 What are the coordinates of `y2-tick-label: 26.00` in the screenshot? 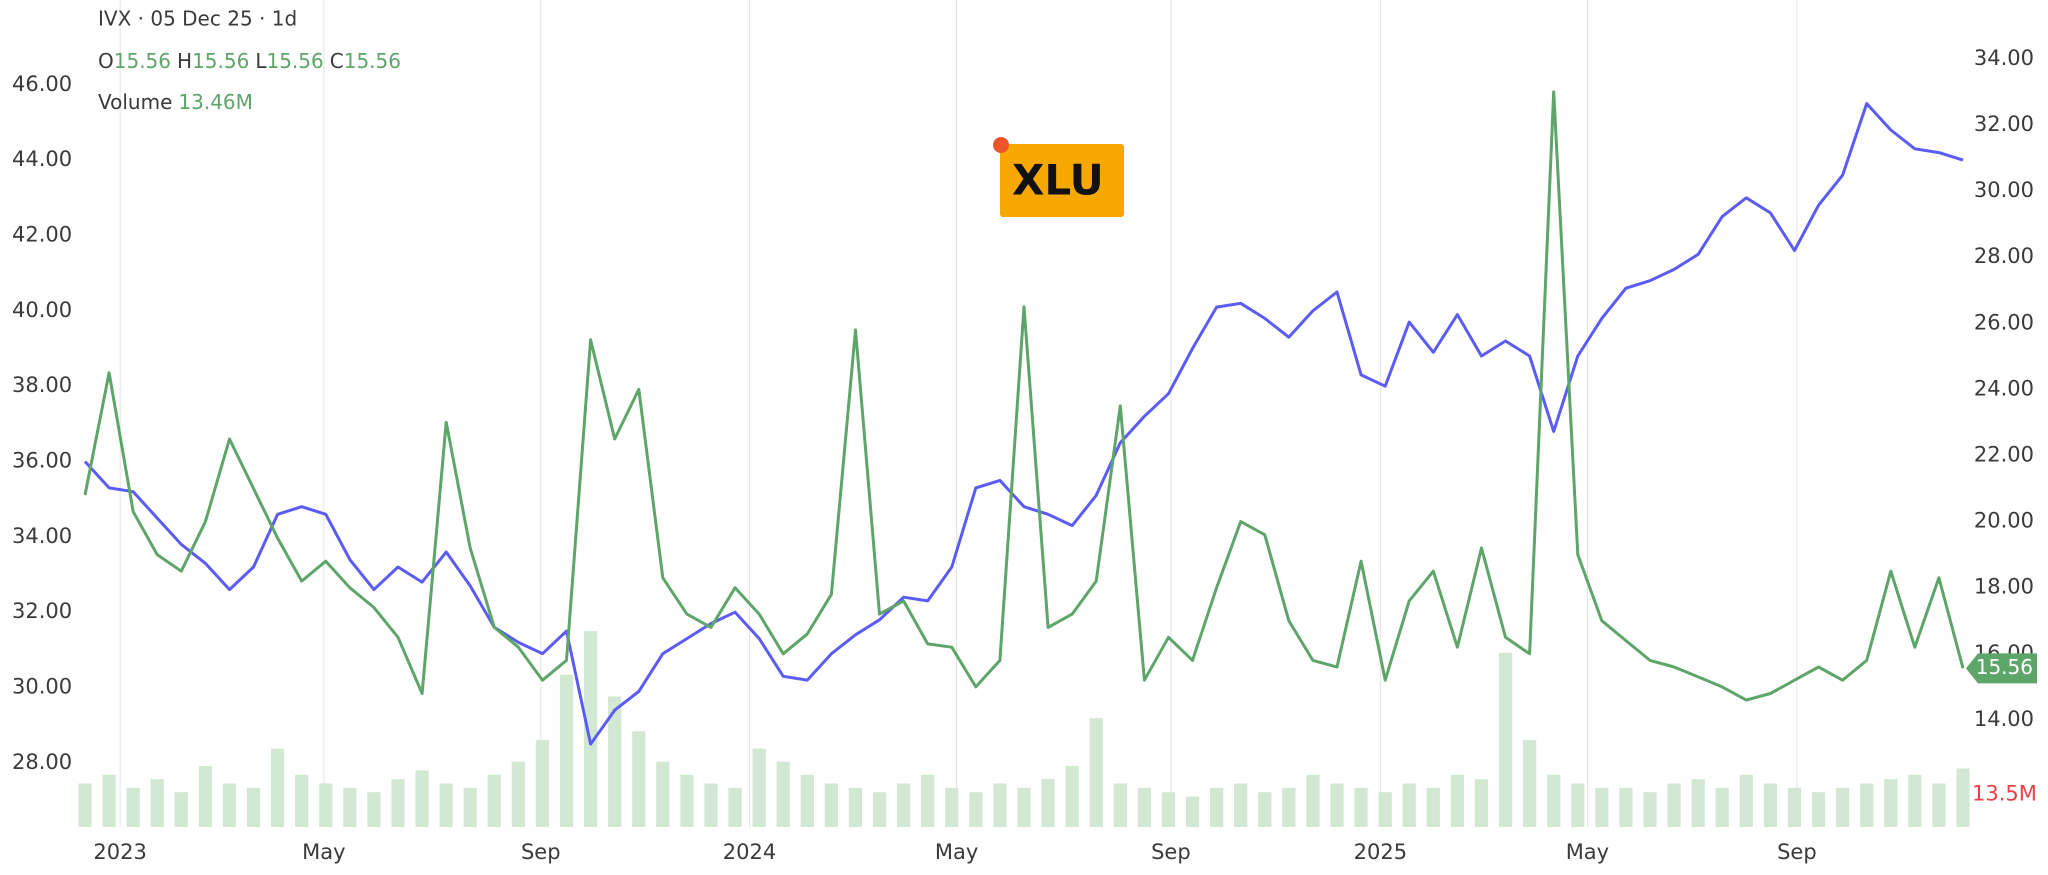 It's located at (2004, 322).